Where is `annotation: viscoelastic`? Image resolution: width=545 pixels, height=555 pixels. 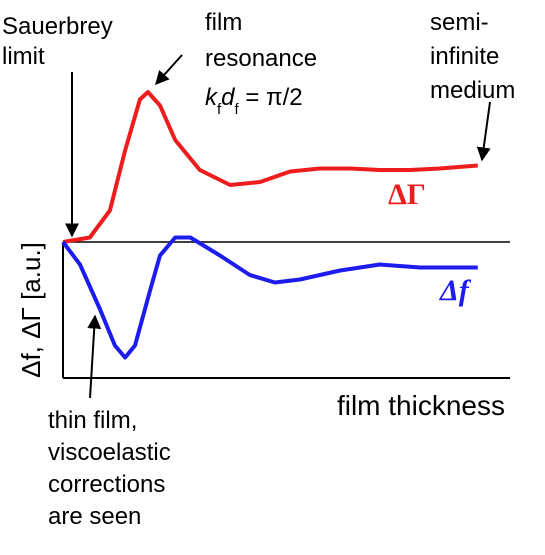 annotation: viscoelastic is located at coordinates (109, 452).